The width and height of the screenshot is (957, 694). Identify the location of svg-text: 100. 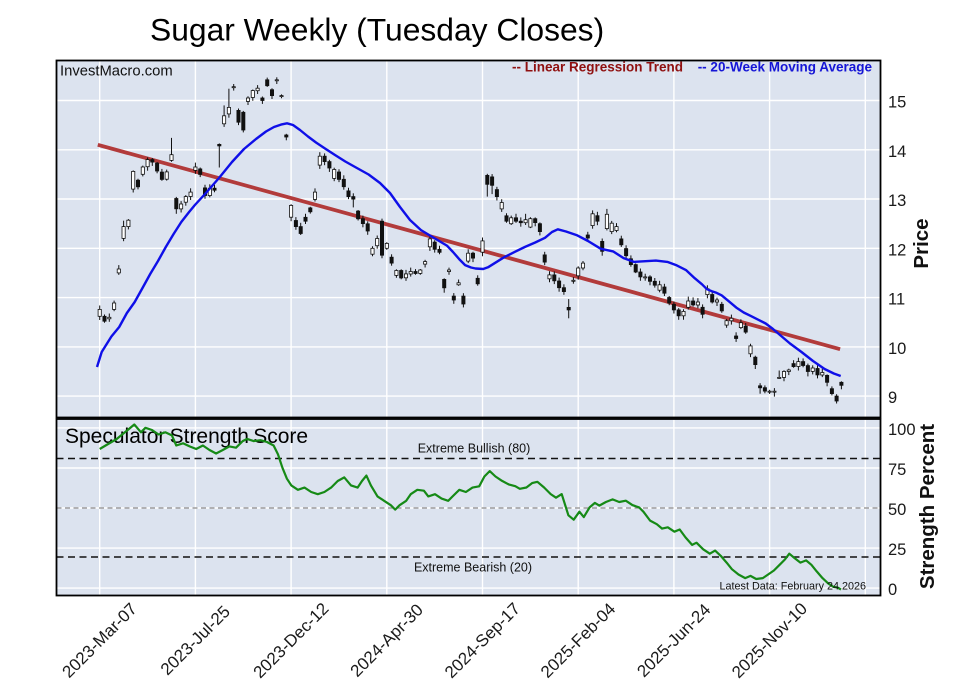
(902, 430).